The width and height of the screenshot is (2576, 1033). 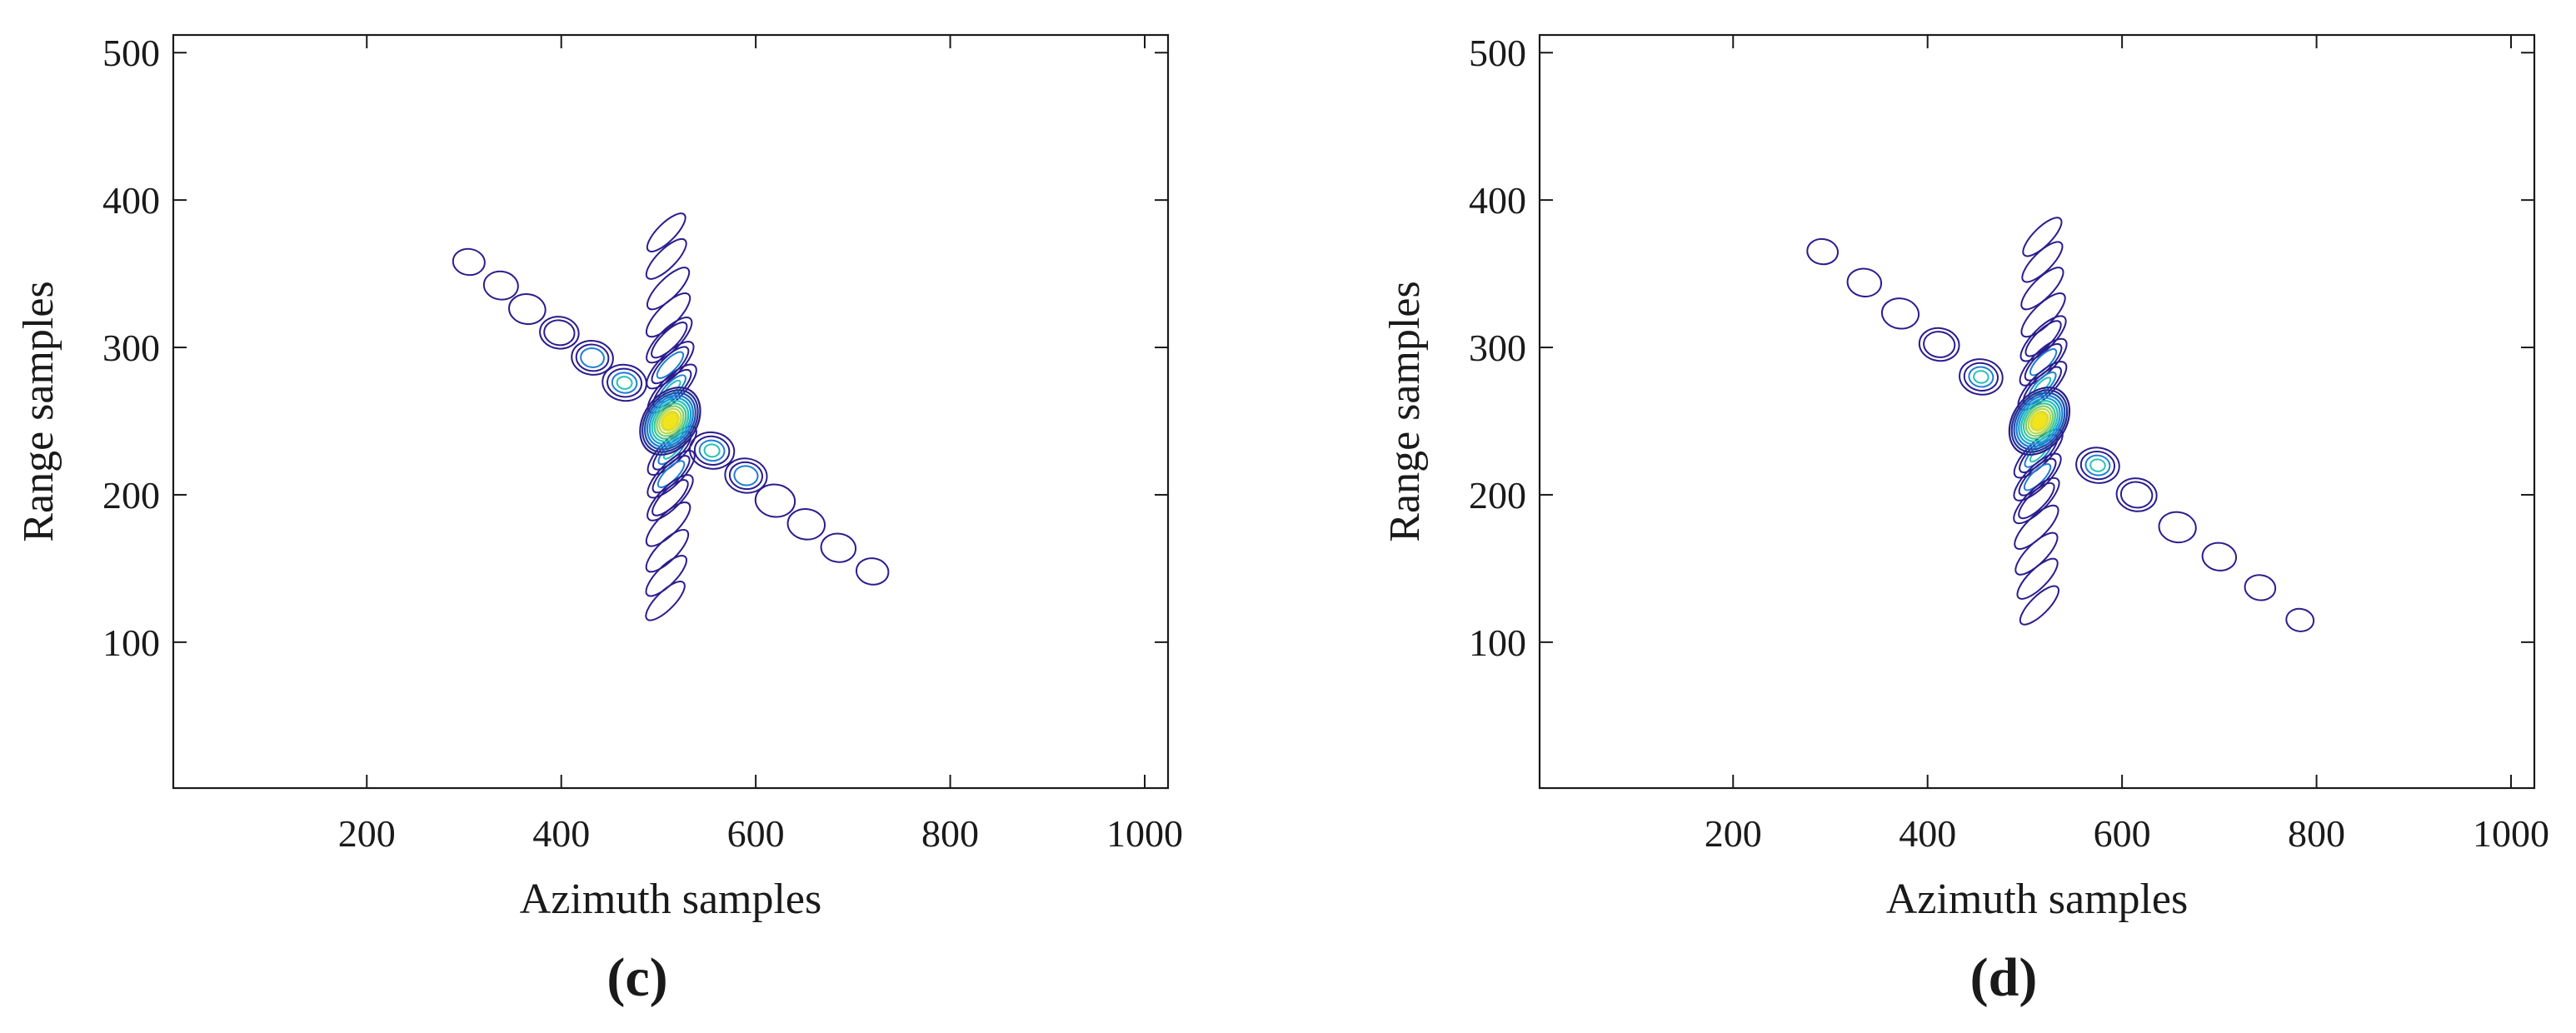 I want to click on y-tick-label: 100, so click(x=1497, y=642).